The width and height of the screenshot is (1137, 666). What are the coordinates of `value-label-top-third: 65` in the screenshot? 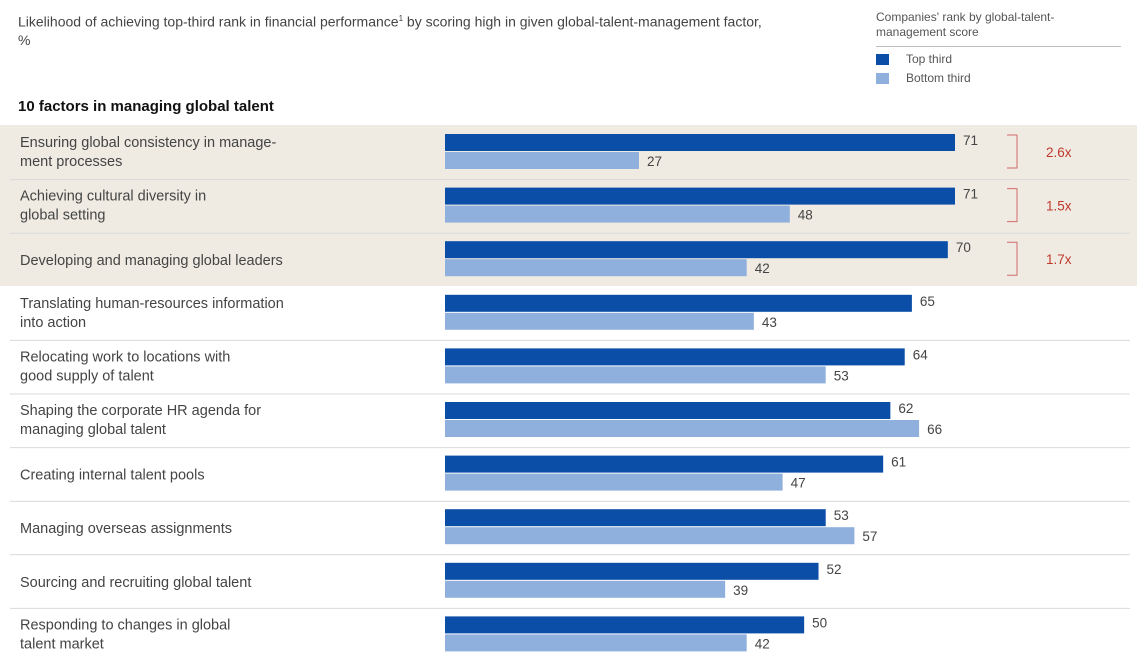 It's located at (927, 301).